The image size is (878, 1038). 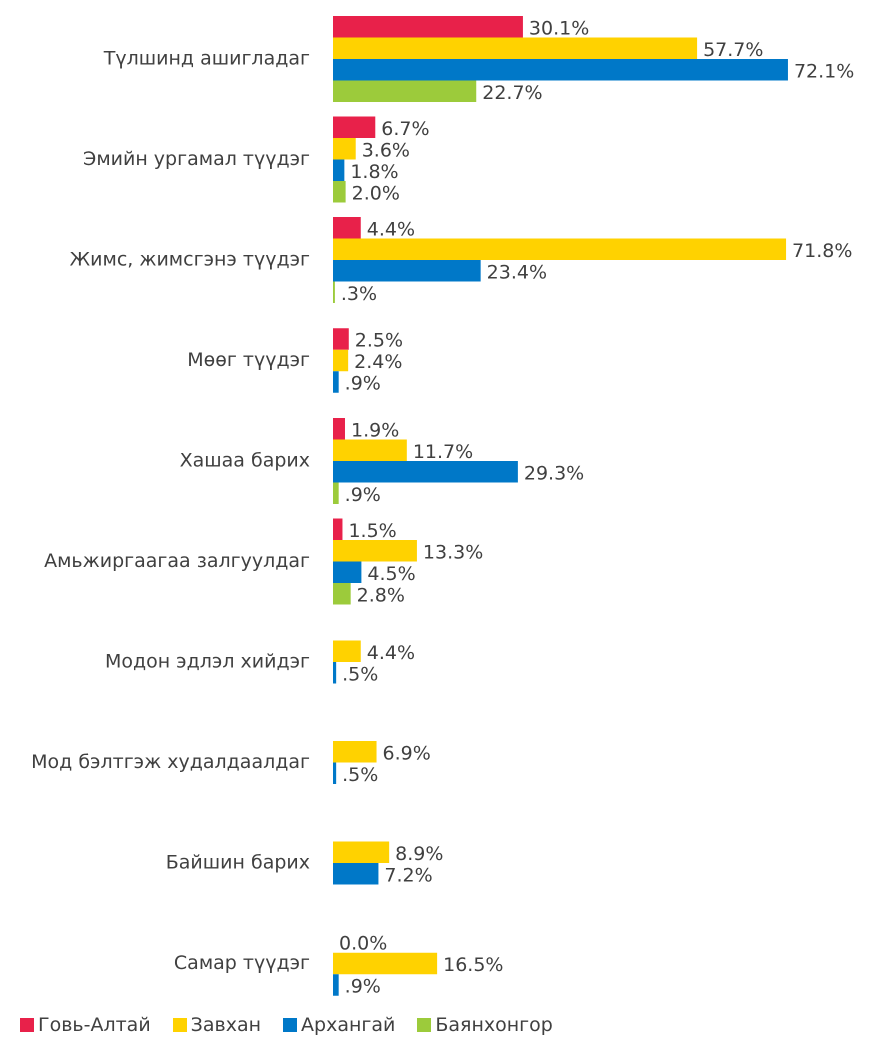 I want to click on value-label: 8.9%, so click(x=419, y=854).